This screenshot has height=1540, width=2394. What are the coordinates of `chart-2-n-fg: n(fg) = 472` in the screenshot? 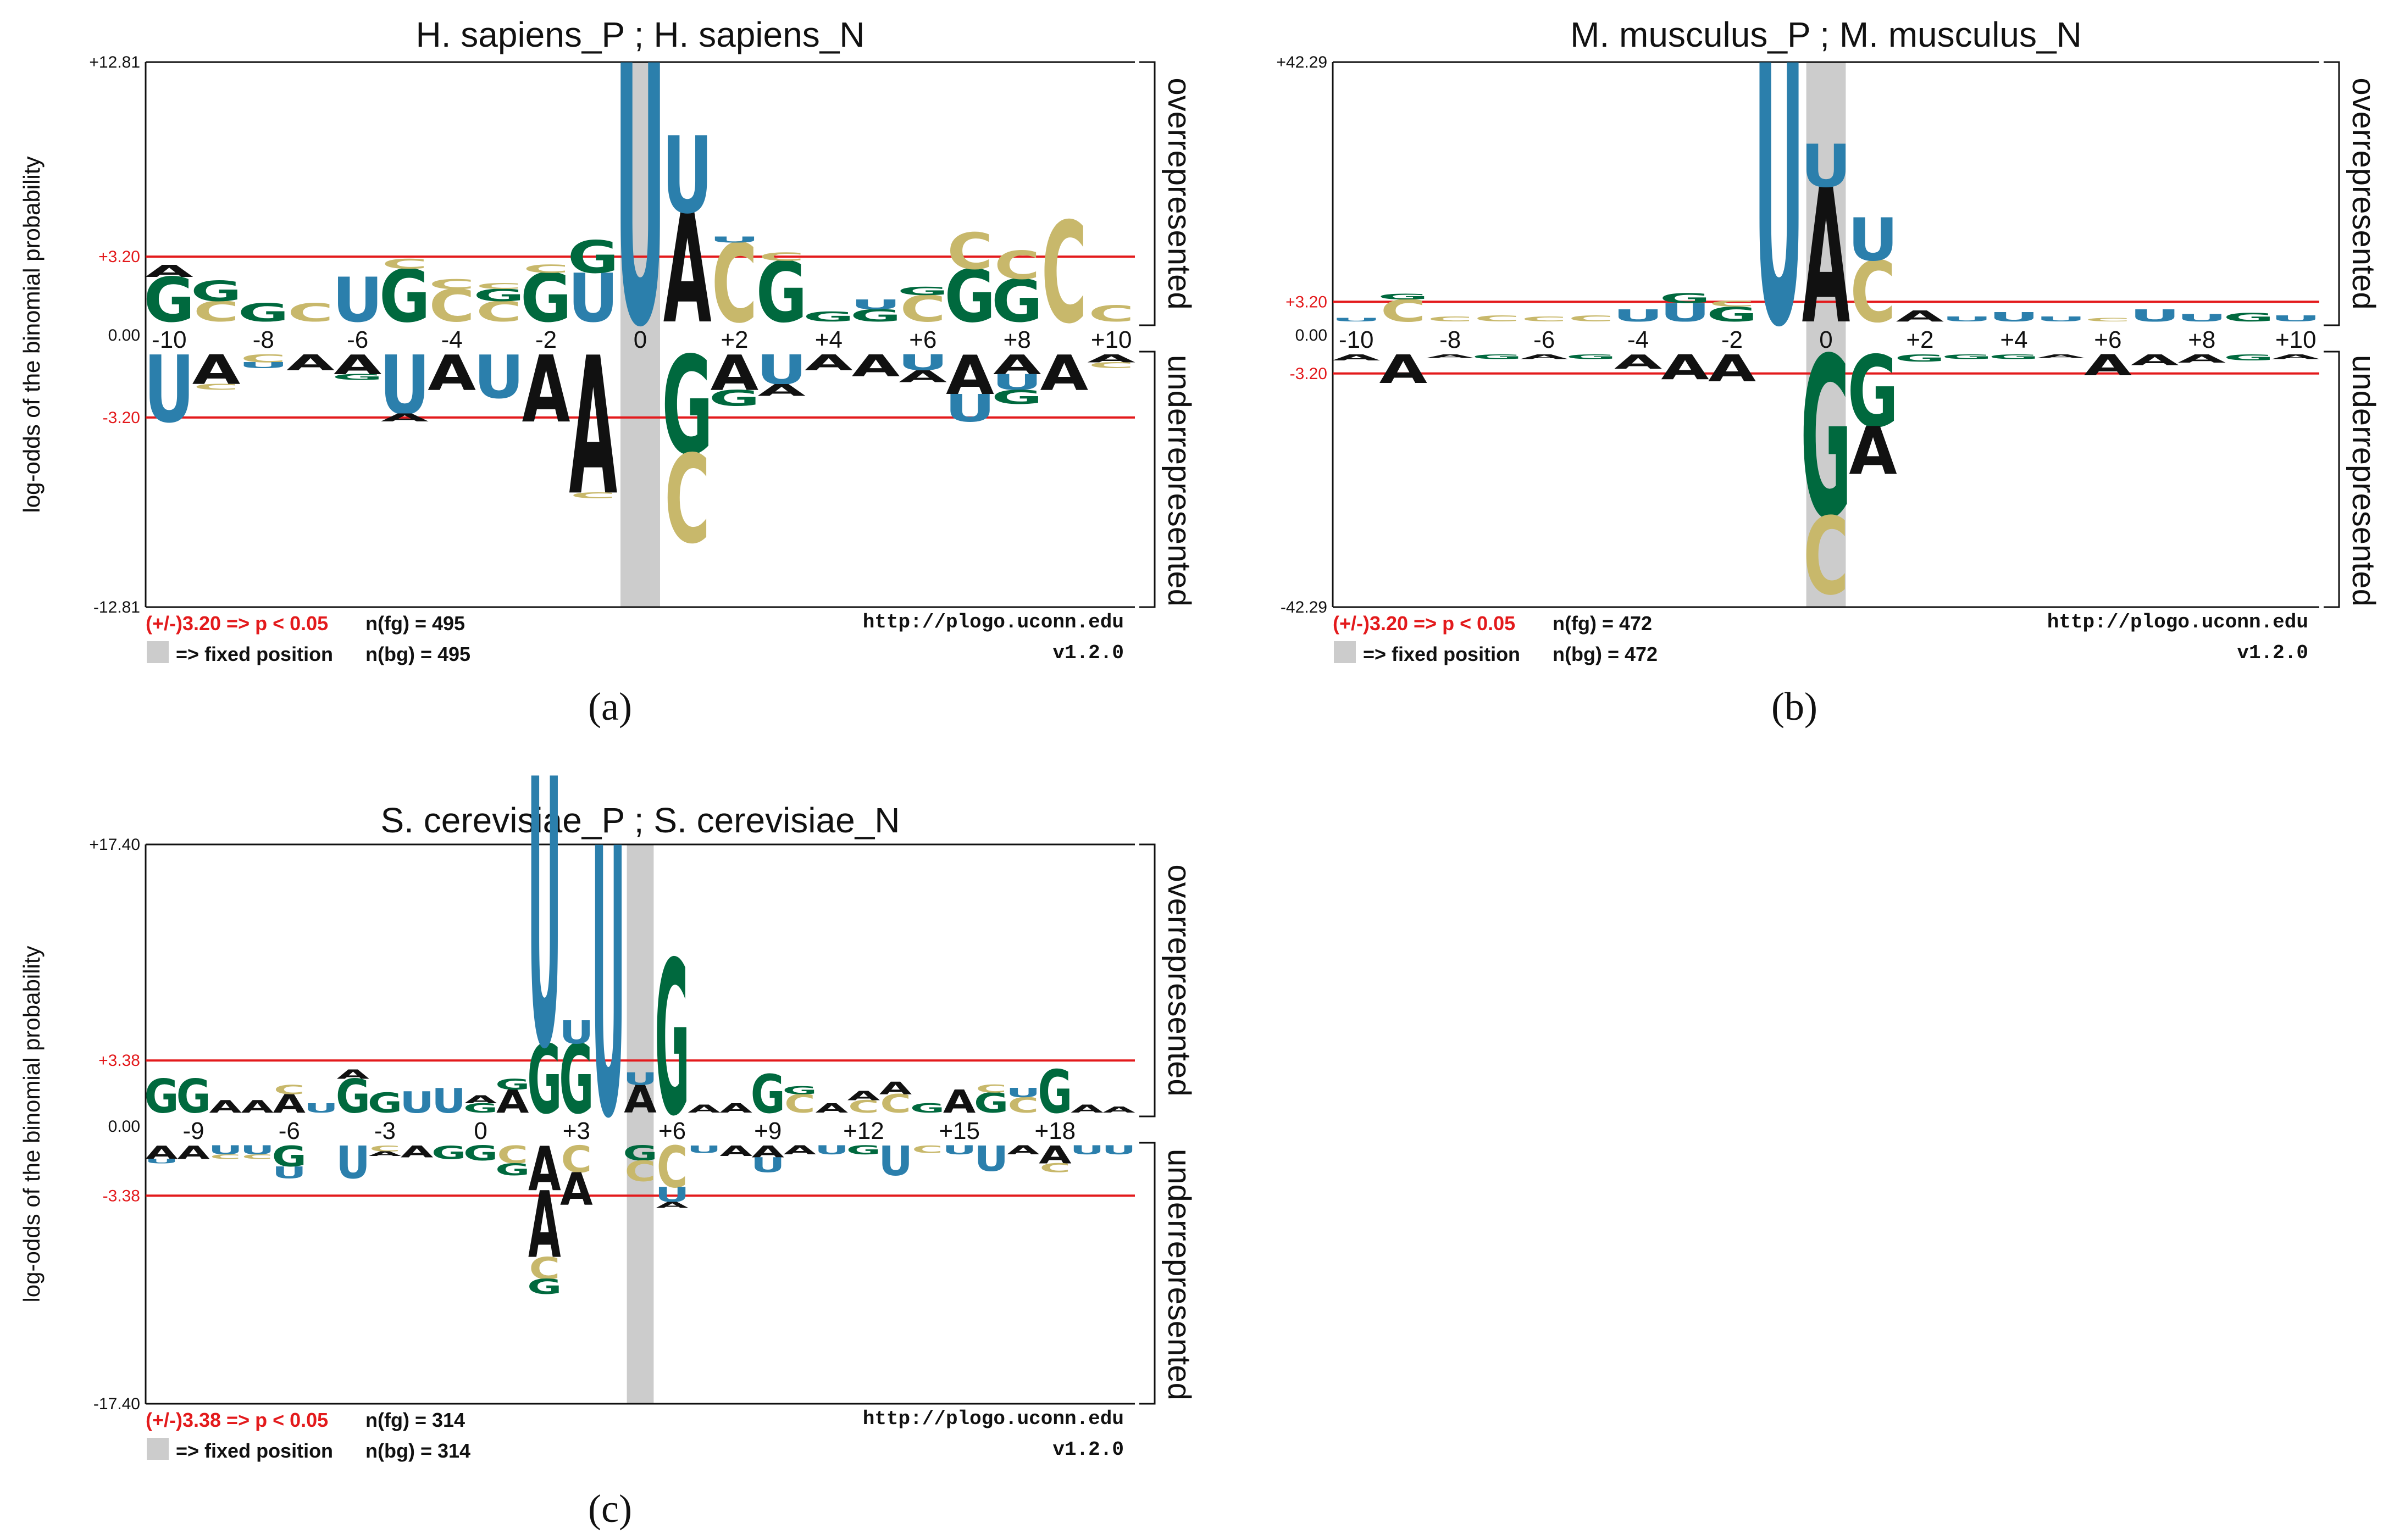 It's located at (1602, 623).